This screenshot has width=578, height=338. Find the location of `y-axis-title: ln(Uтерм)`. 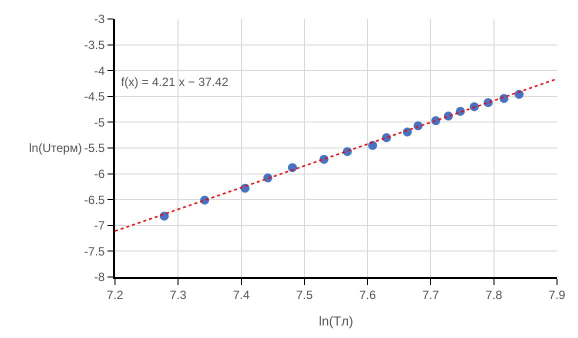

y-axis-title: ln(Uтерм) is located at coordinates (55, 148).